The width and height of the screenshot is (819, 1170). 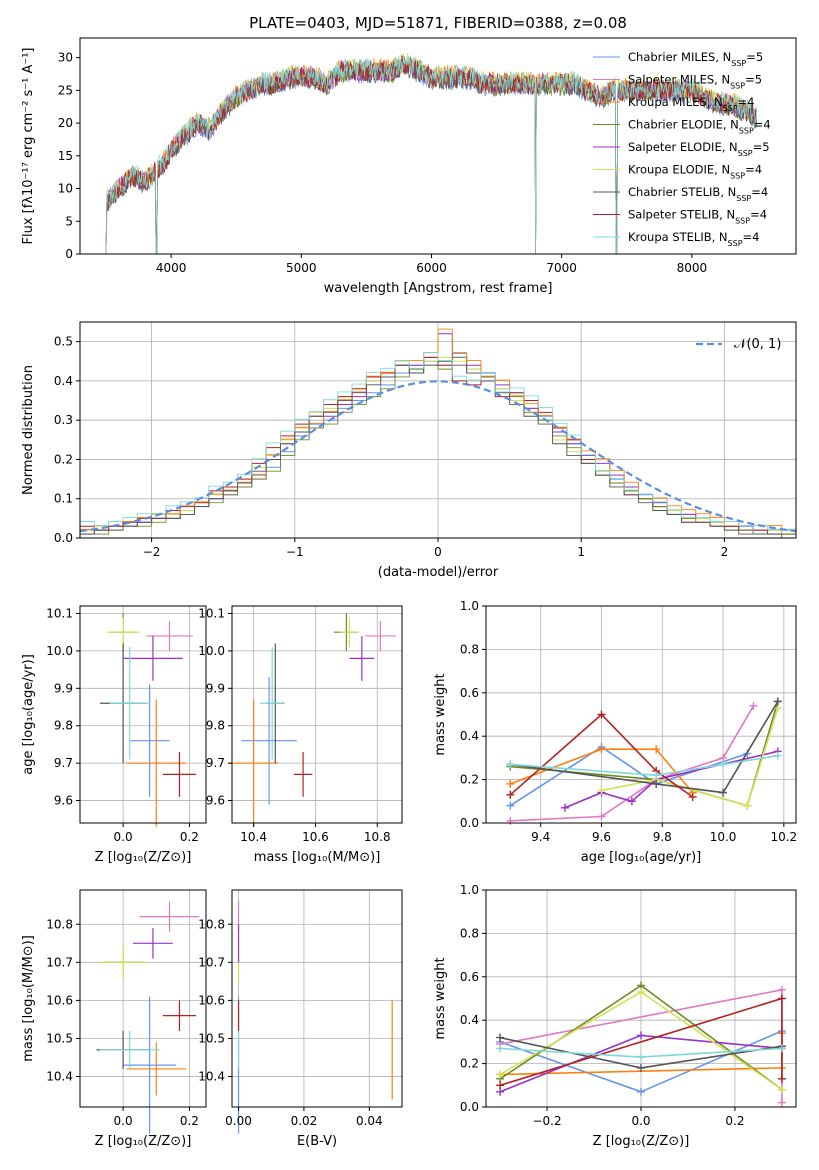 I want to click on legend-entry: Kroupa STELIB, NSSP=4, so click(x=693, y=239).